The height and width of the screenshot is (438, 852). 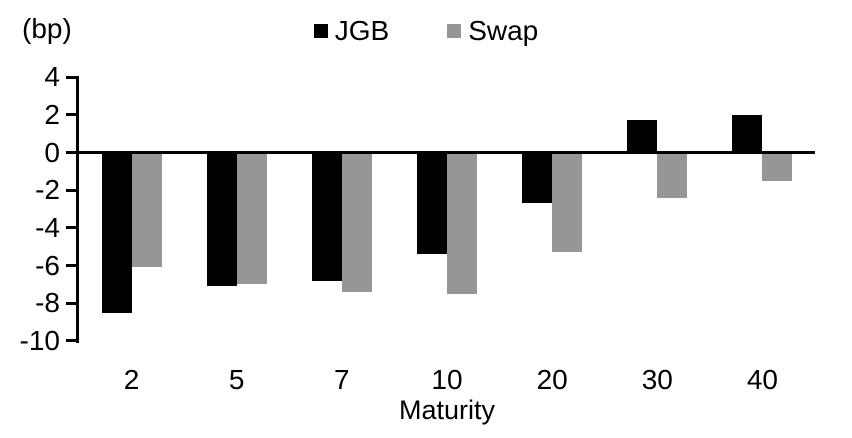 I want to click on zero-baseline, so click(x=445, y=152).